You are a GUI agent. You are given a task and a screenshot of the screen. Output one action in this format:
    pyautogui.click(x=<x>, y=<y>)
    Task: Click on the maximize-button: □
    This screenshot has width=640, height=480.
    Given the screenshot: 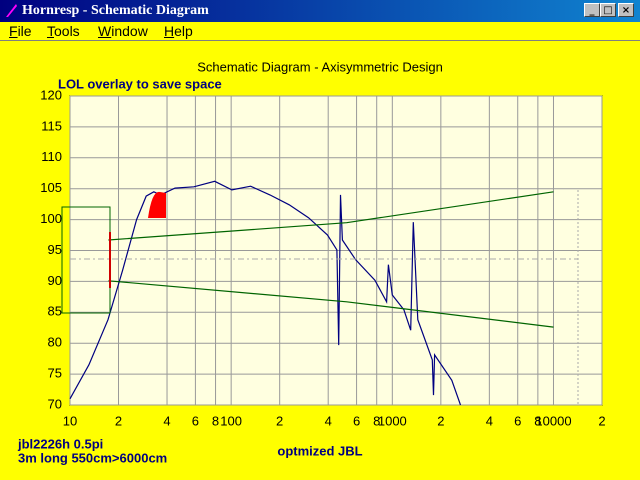 What is the action you would take?
    pyautogui.click(x=608, y=10)
    